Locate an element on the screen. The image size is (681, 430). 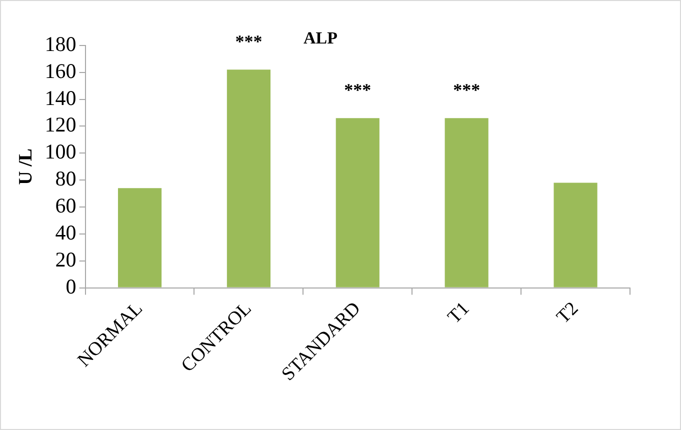
y-tick-label: 100 is located at coordinates (60, 152).